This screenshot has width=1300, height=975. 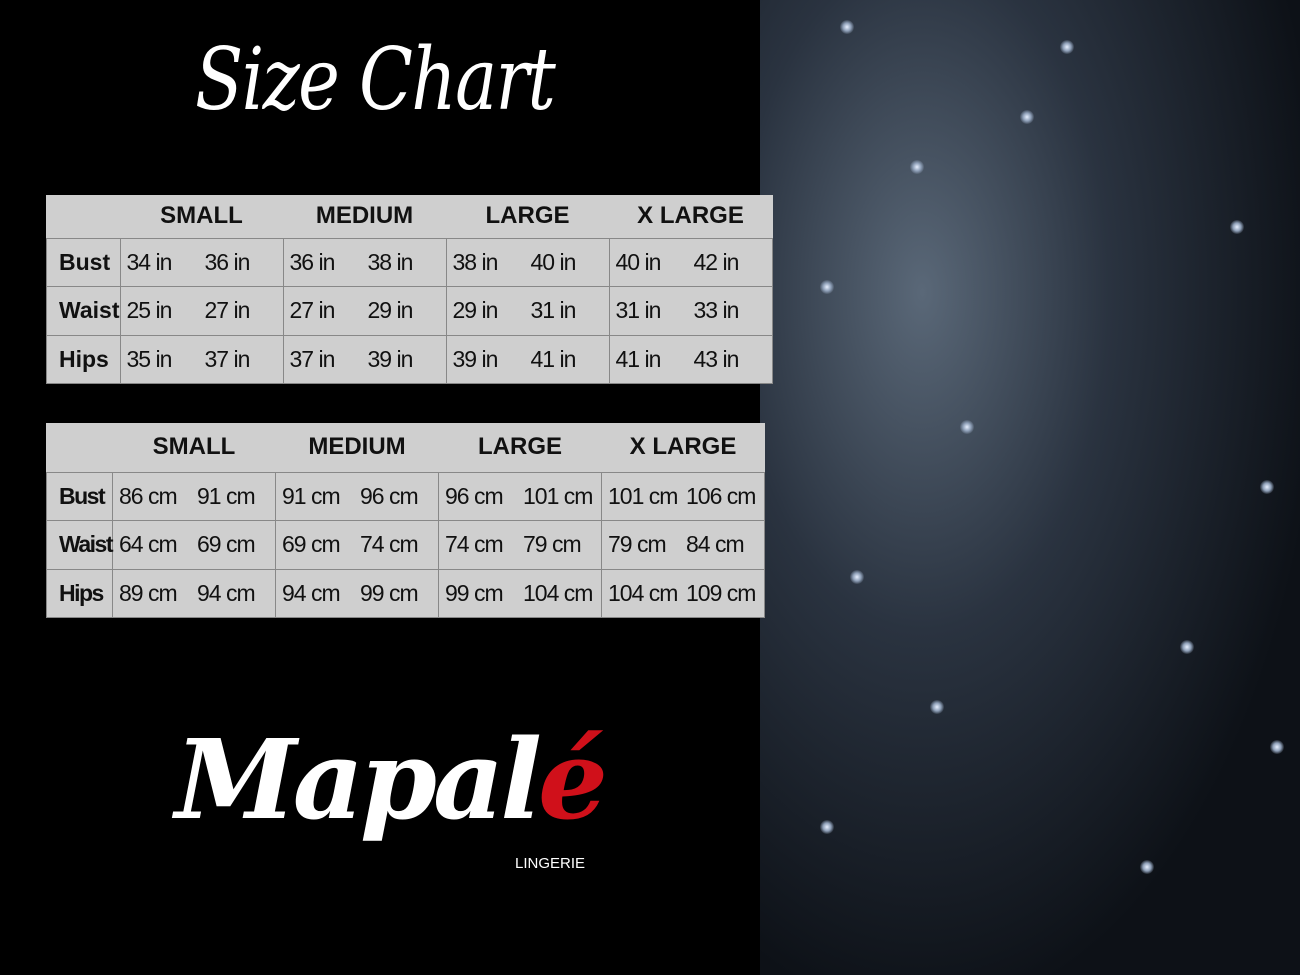 What do you see at coordinates (553, 310) in the screenshot?
I see `max-value: 31 in` at bounding box center [553, 310].